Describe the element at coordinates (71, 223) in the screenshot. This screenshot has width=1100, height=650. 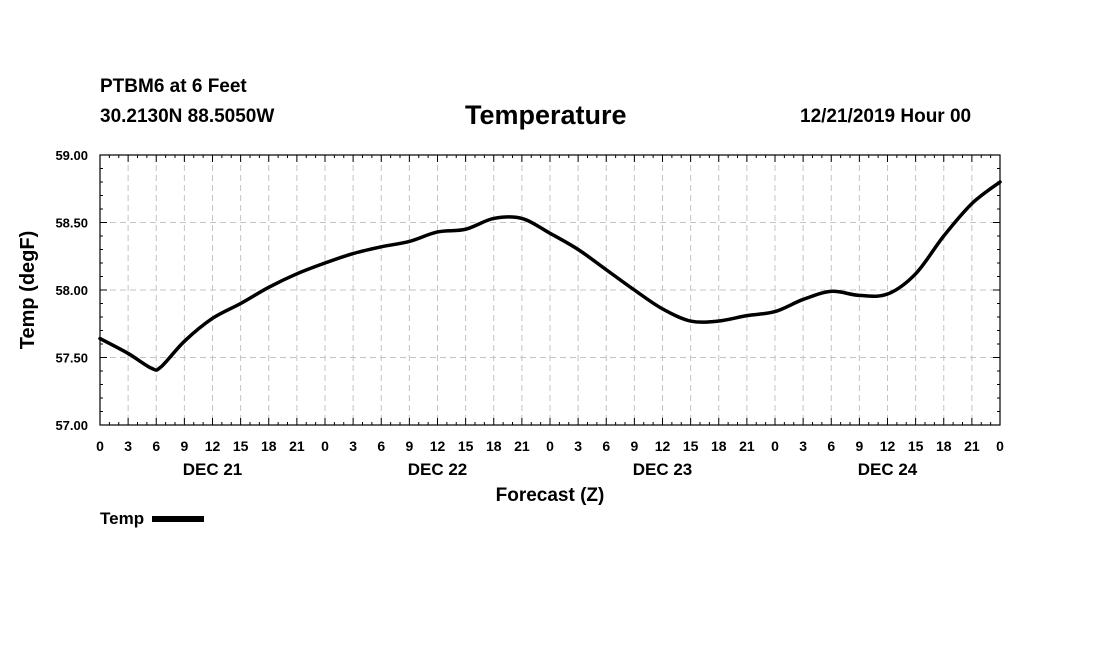
I see `y-tick-label: 58.50` at that location.